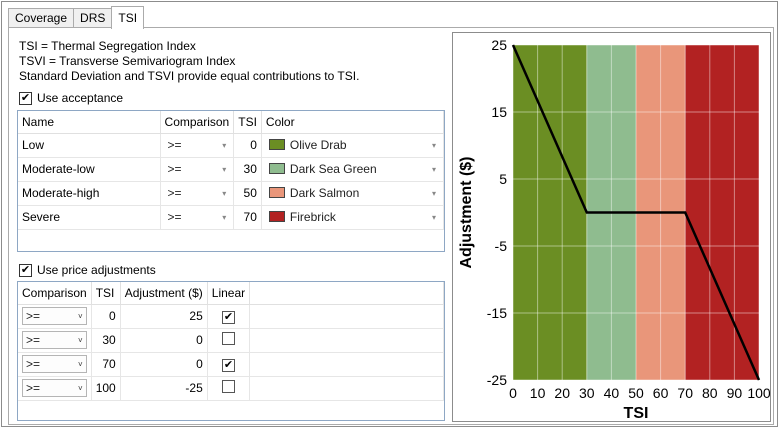 This screenshot has width=780, height=429. I want to click on y-tick-label: 25, so click(499, 45).